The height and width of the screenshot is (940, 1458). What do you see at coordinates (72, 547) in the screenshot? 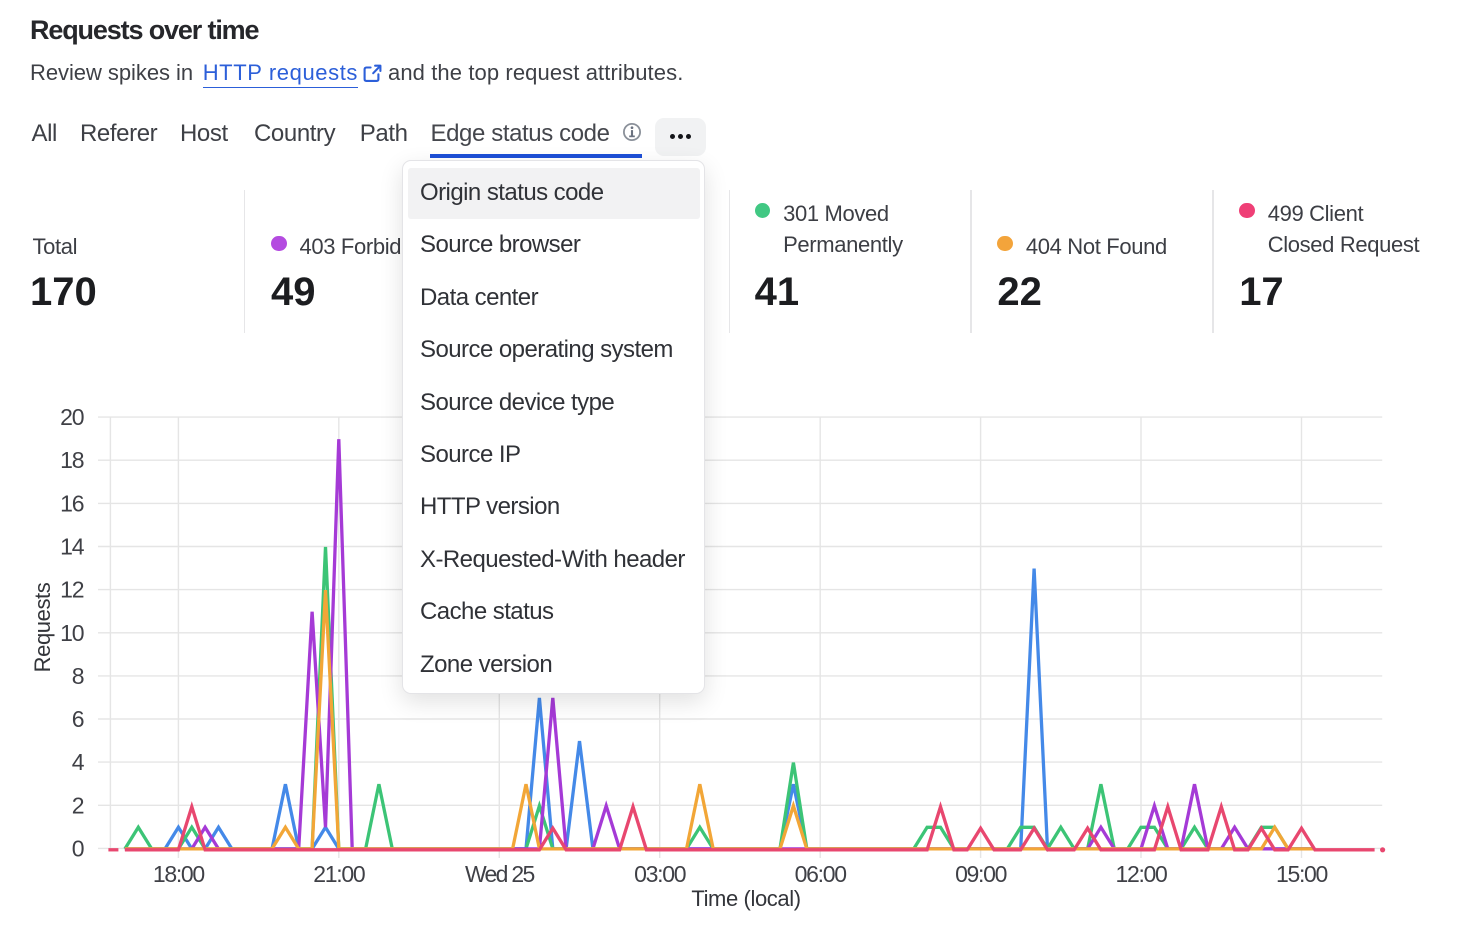
I see `svg-text: 14` at bounding box center [72, 547].